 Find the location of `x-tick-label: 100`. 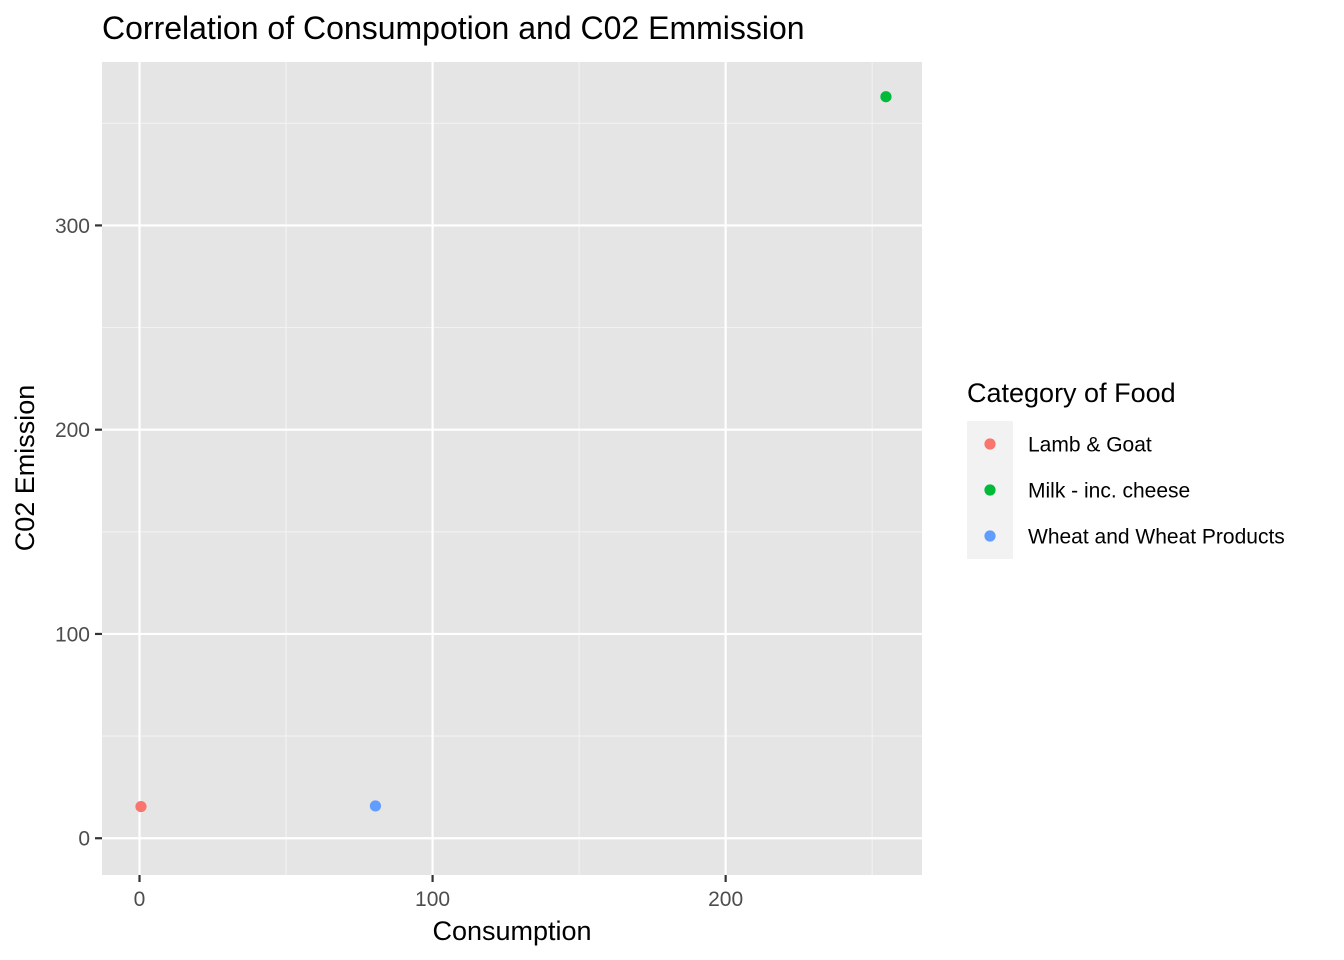

x-tick-label: 100 is located at coordinates (432, 899).